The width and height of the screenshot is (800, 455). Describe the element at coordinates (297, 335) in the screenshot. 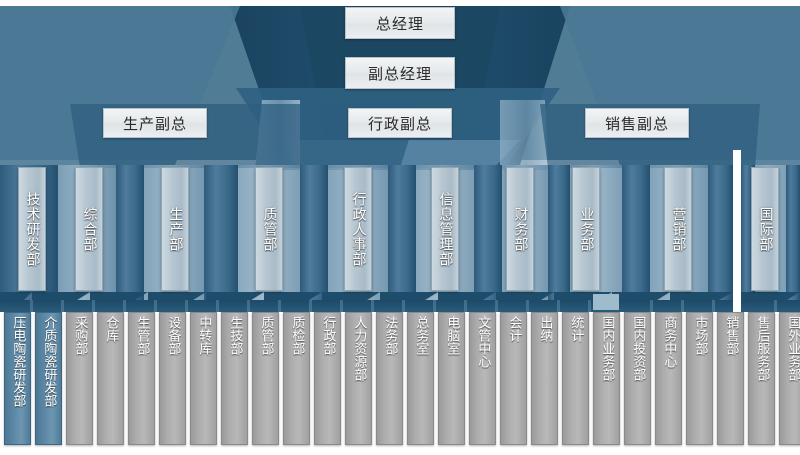

I see `sub-unit-label-10: 质检部` at that location.